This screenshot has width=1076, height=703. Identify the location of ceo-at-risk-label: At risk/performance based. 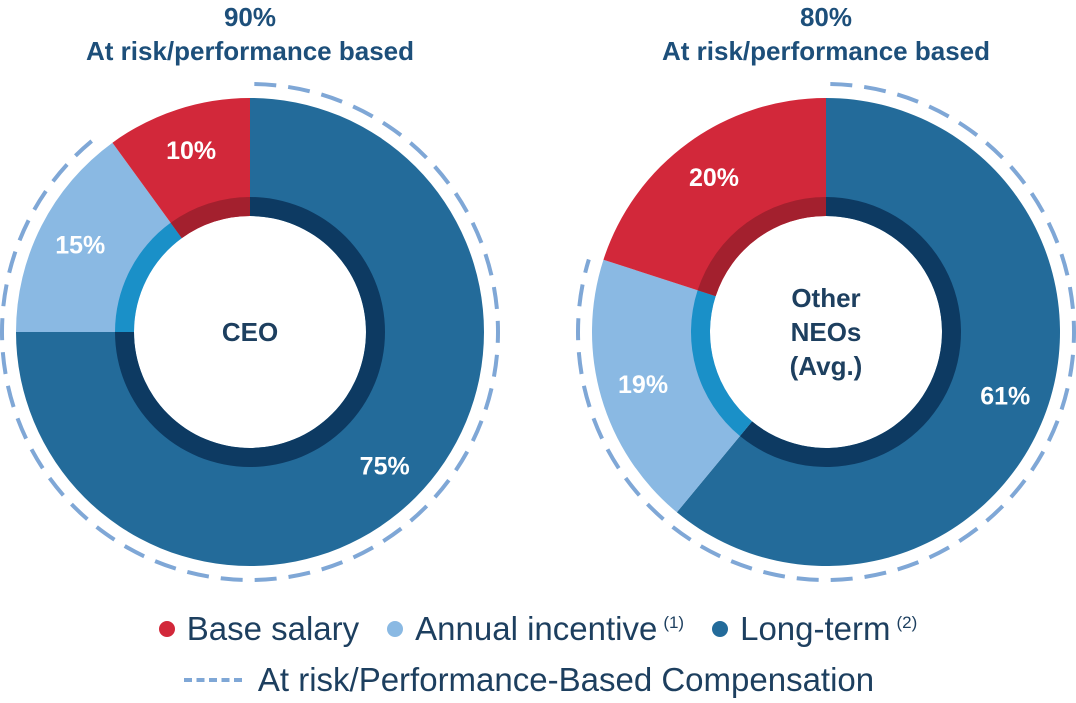
(249, 51).